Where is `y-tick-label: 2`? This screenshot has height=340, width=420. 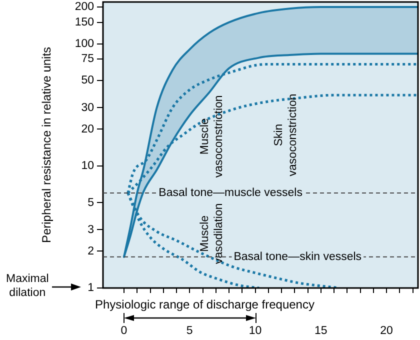 y-tick-label: 2 is located at coordinates (91, 251).